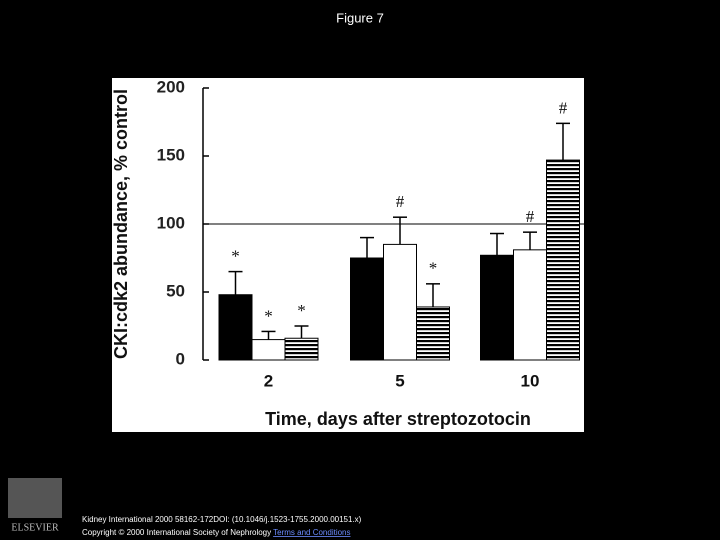  I want to click on slide-title: Figure 7, so click(360, 17).